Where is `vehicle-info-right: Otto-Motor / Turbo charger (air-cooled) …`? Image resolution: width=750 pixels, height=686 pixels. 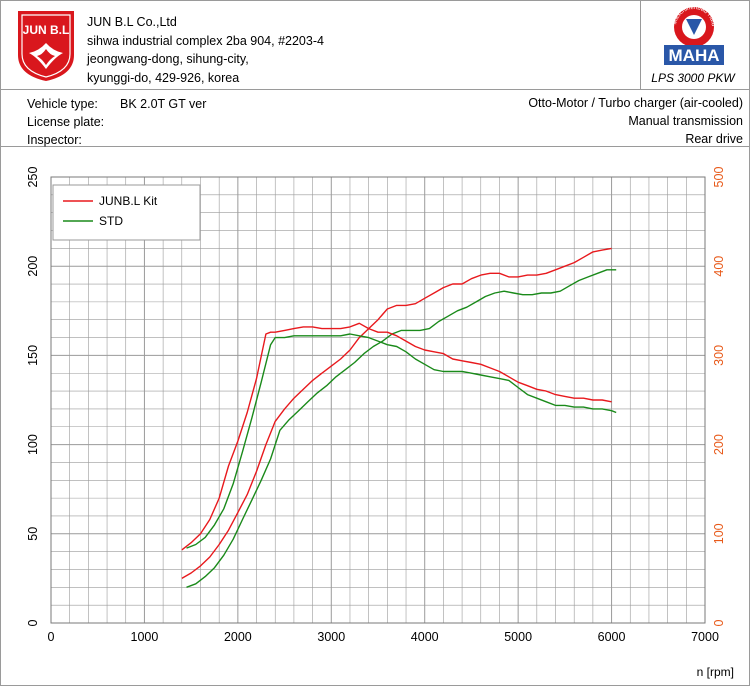 vehicle-info-right: Otto-Motor / Turbo charger (air-cooled) … is located at coordinates (635, 121).